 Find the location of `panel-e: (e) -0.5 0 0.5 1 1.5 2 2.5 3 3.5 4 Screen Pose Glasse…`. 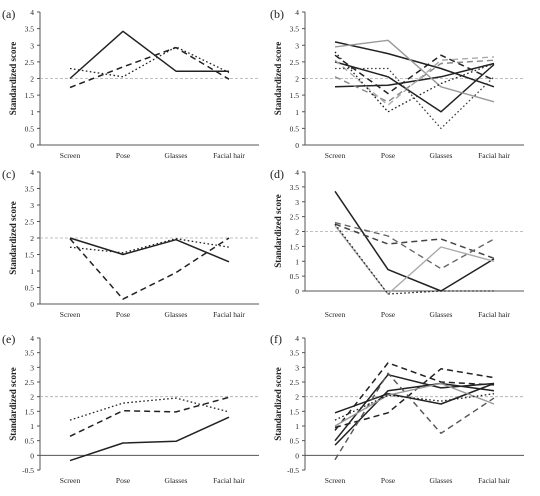

panel-e: (e) -0.5 0 0.5 1 1.5 2 2.5 3 3.5 4 Screen Pose Glasse… is located at coordinates (130, 408).